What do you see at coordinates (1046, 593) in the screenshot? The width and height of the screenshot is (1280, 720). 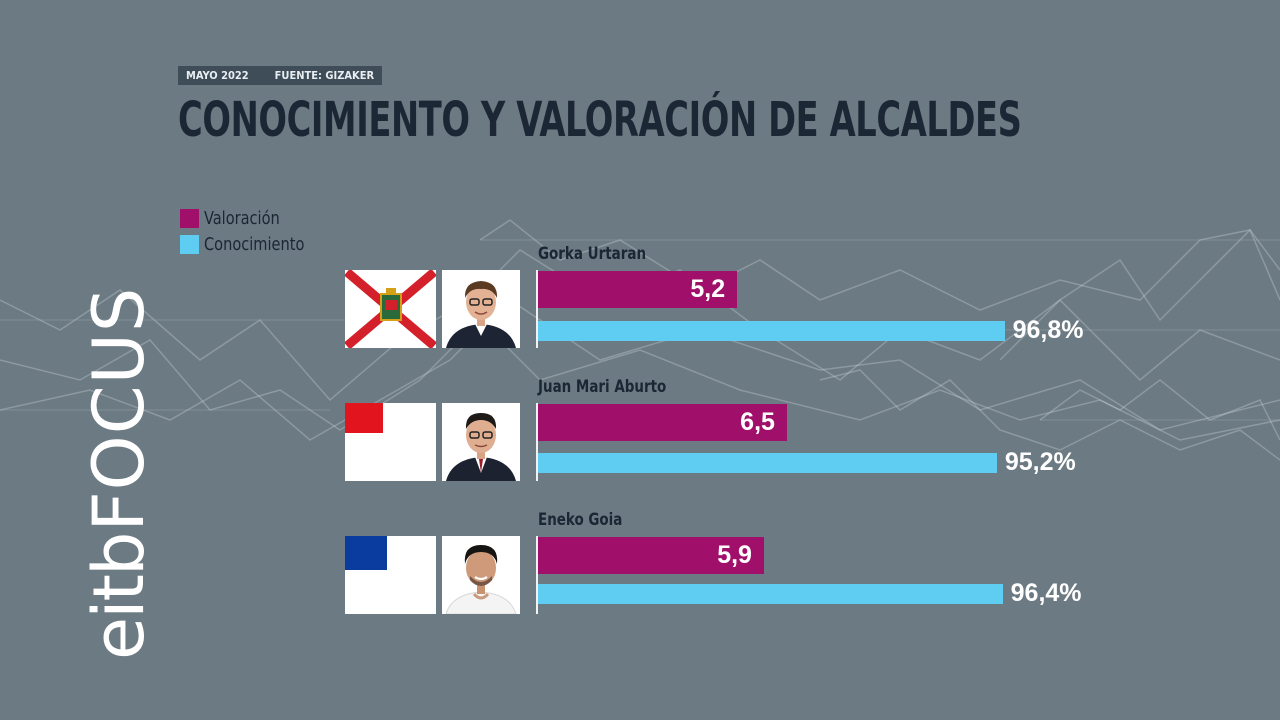 I see `conocimiento-value-3: 96,4%` at bounding box center [1046, 593].